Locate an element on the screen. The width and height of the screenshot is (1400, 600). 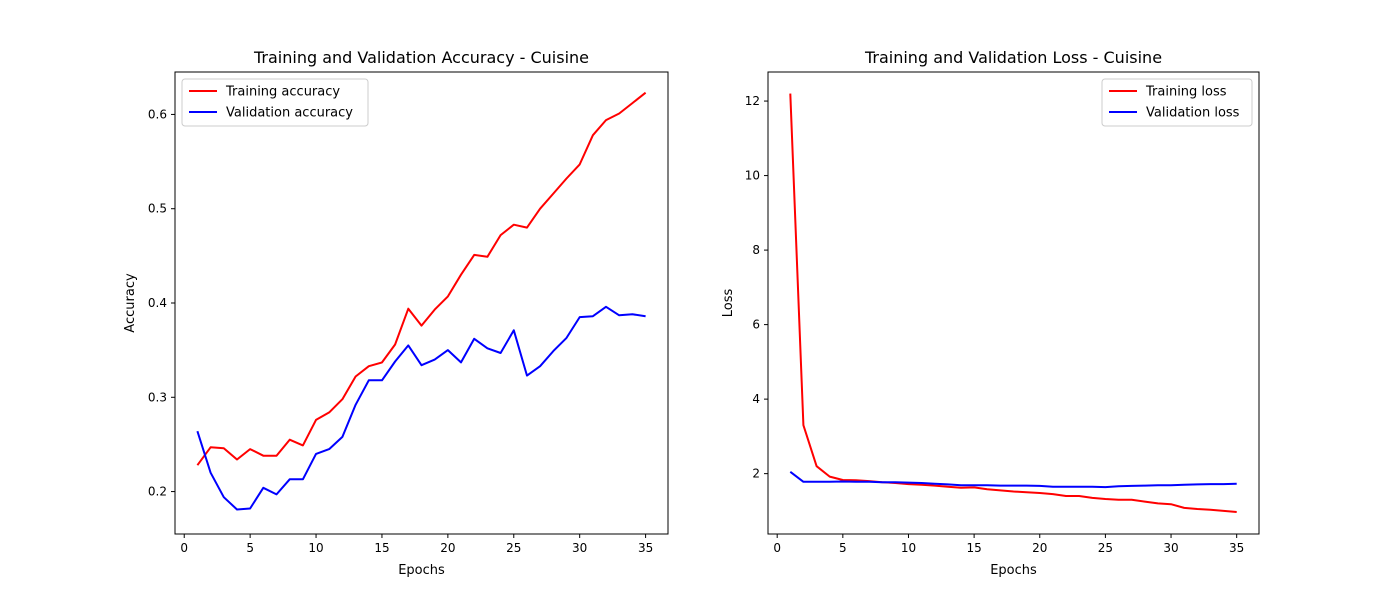
y-tick-label: 0.3 is located at coordinates (157, 397).